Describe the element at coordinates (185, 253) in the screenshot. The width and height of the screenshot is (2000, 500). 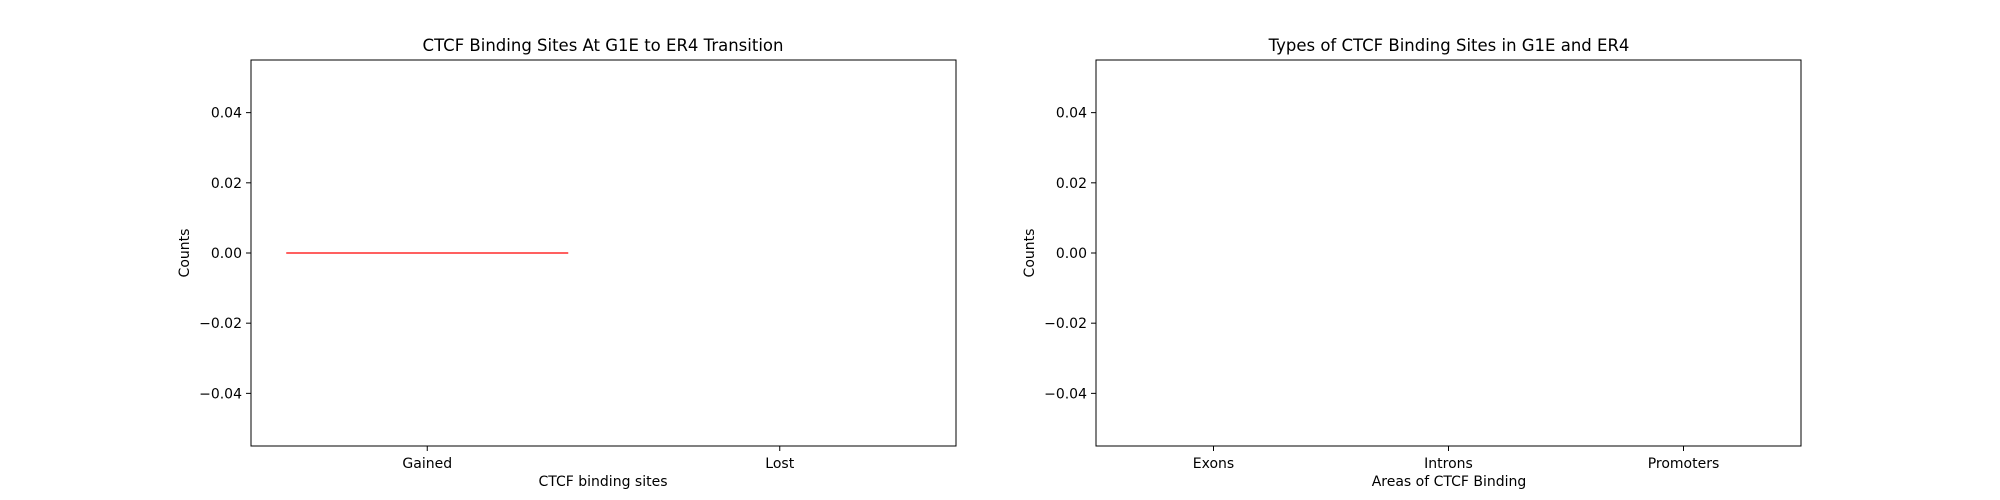
I see `y-axis-label-transition: Counts` at that location.